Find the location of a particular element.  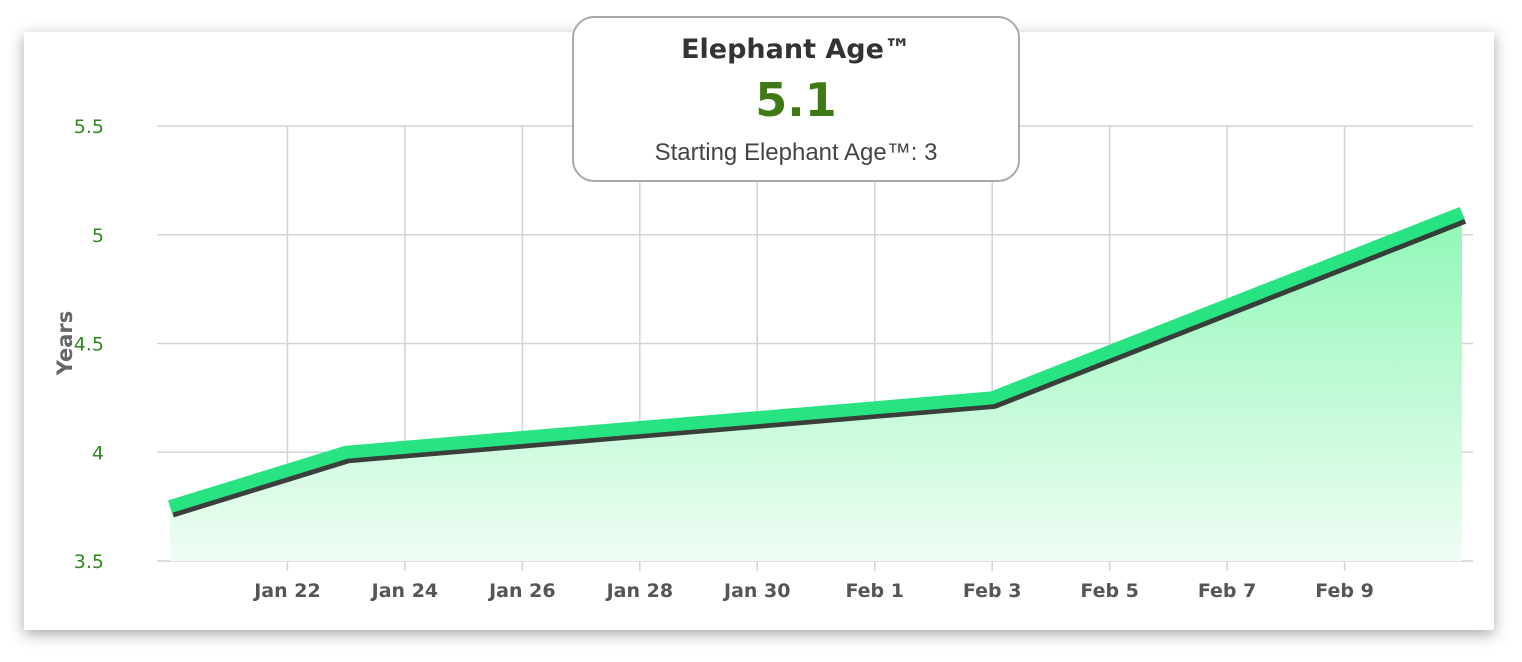

x-tick-label: Jan 26 is located at coordinates (521, 591).